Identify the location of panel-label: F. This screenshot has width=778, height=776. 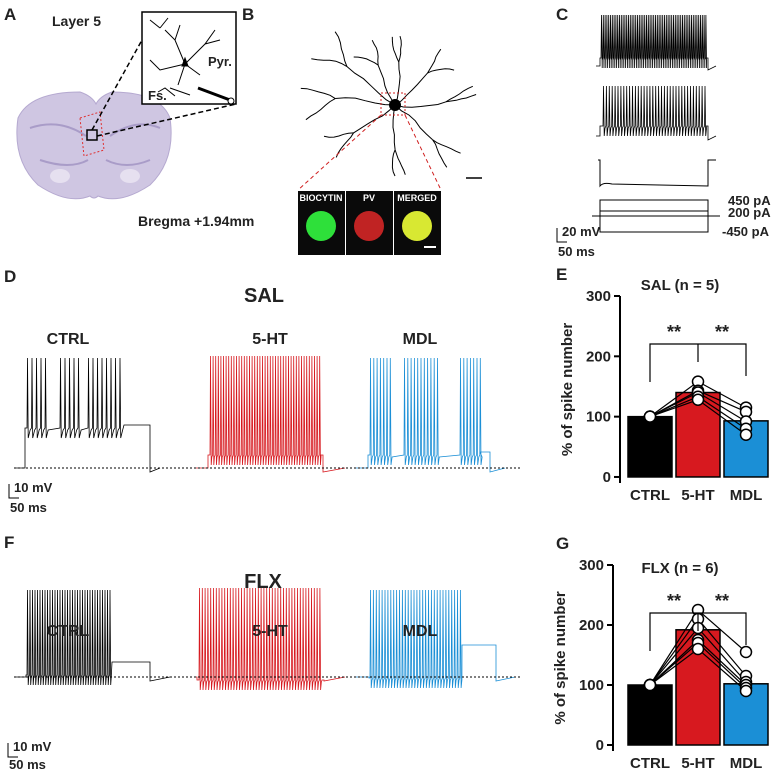
(9, 542).